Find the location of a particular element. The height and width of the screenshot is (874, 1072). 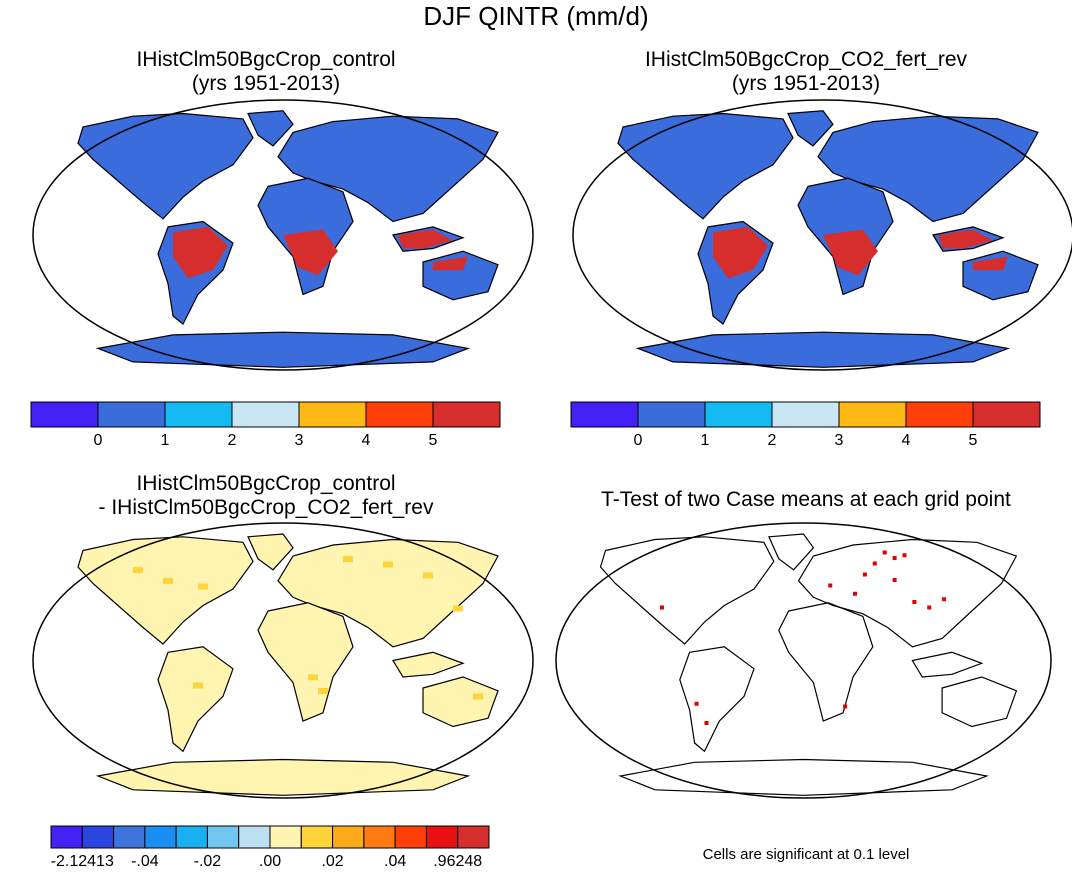

panel-1-map is located at coordinates (283, 235).